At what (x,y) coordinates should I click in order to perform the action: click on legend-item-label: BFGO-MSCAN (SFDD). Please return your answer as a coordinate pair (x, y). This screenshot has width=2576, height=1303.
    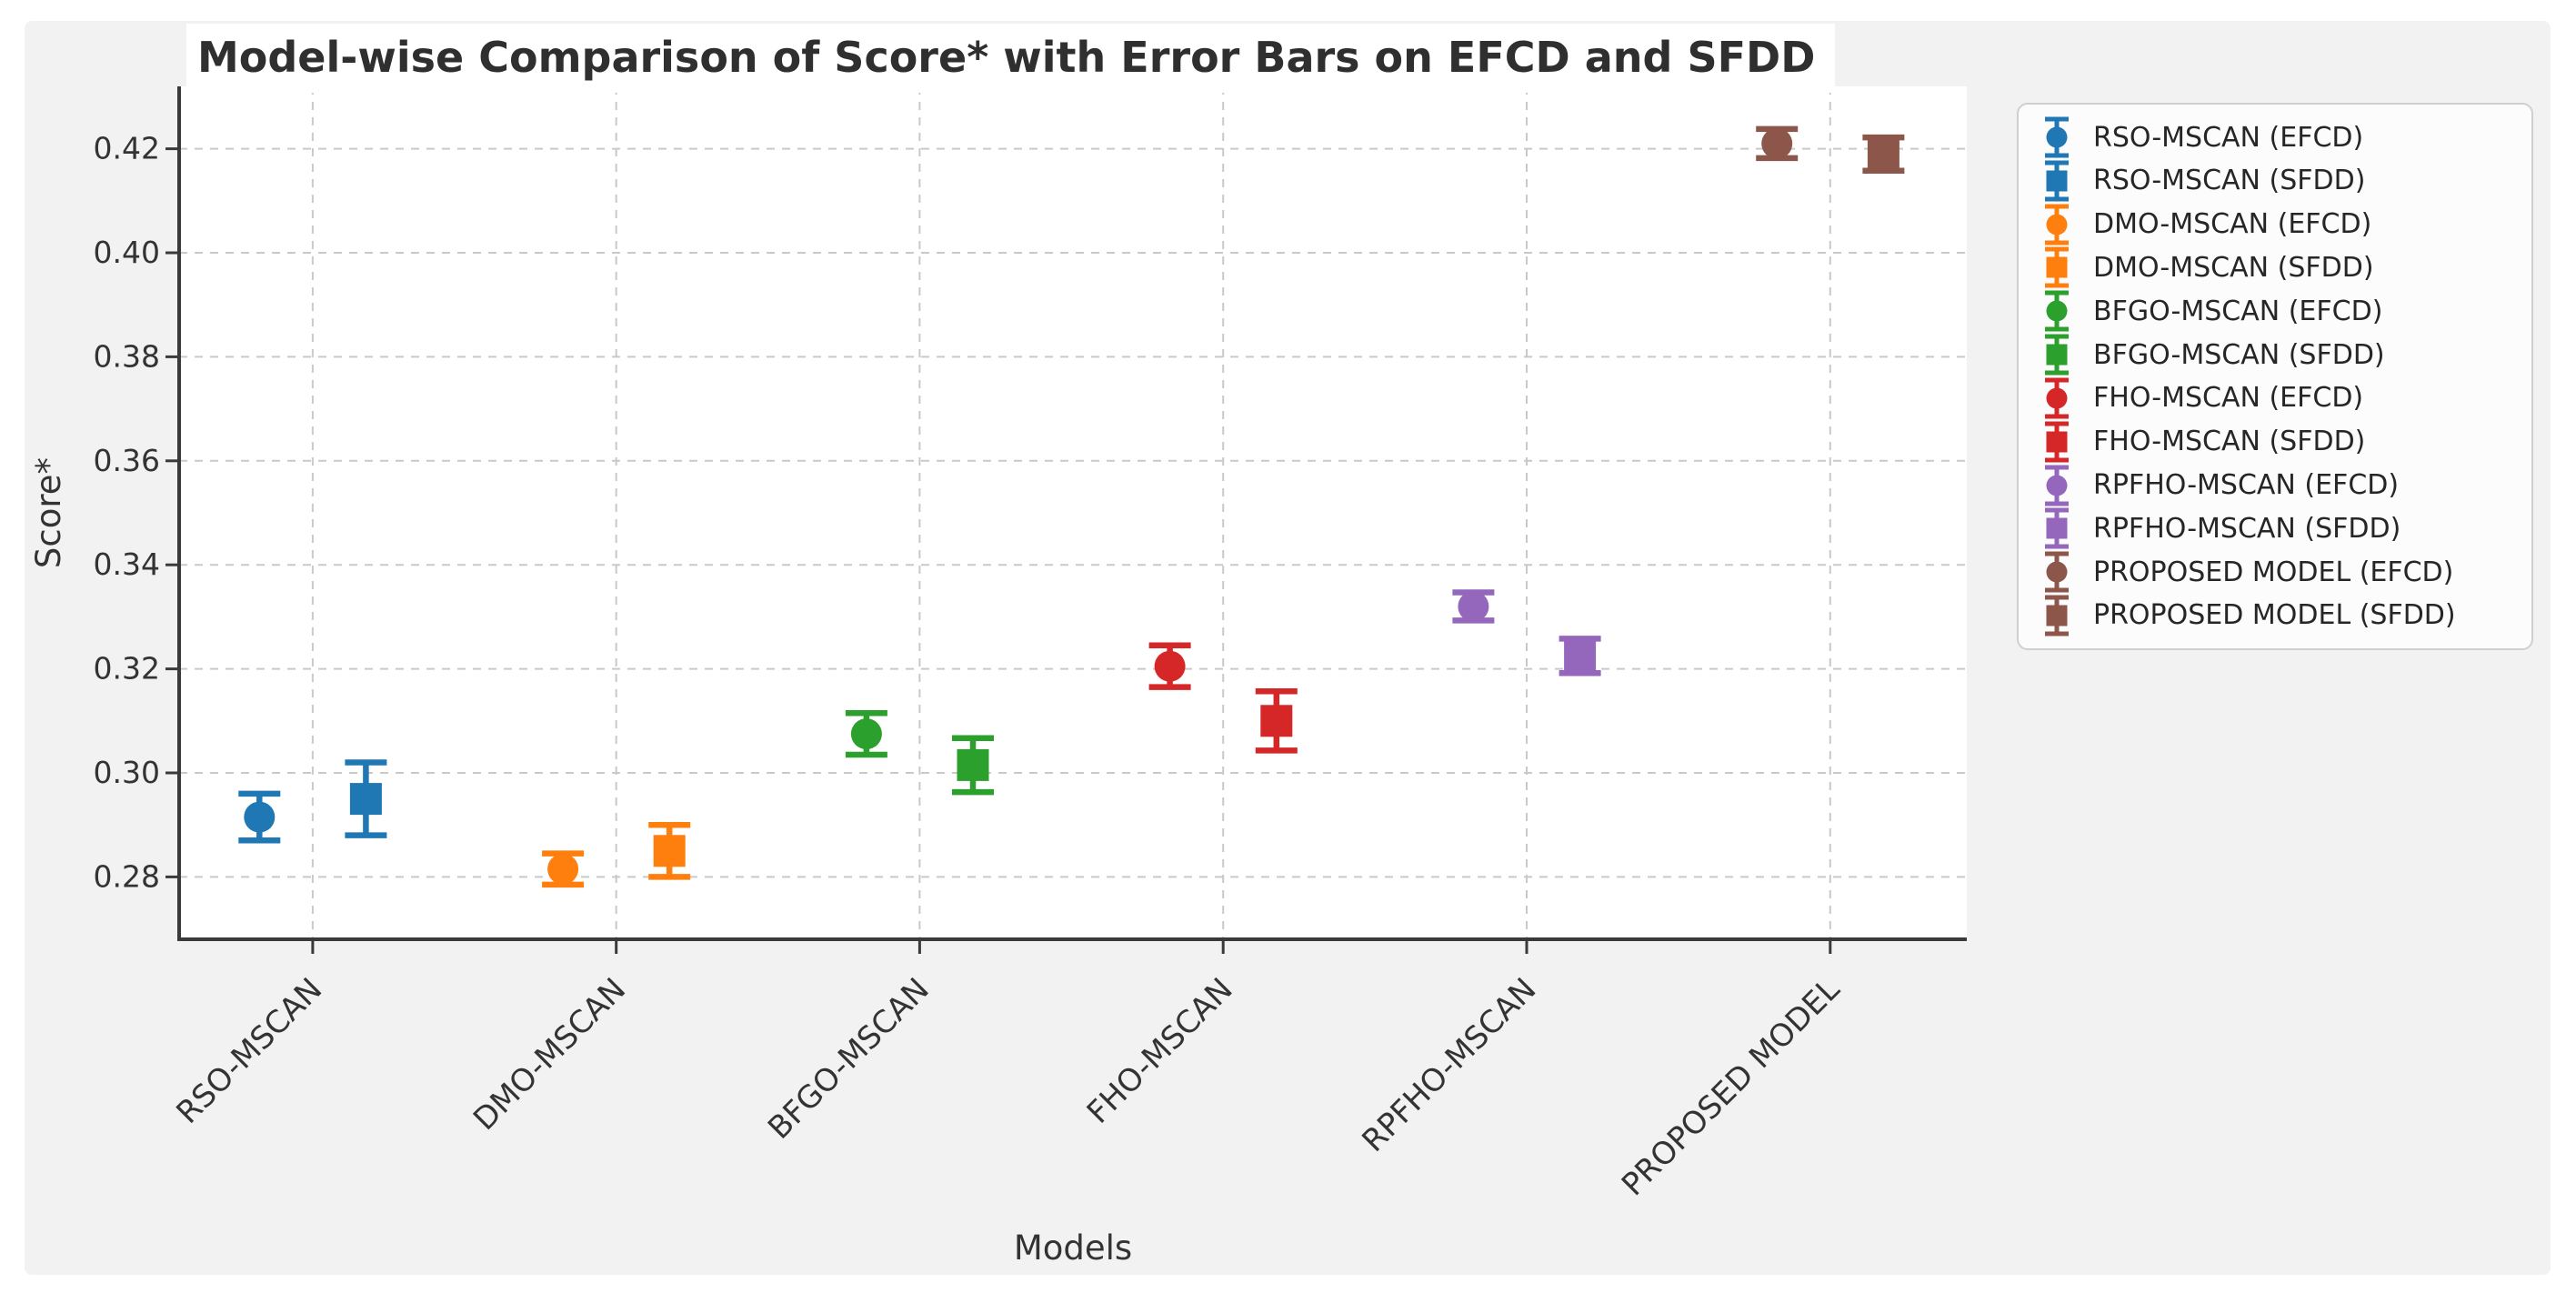
    Looking at the image, I should click on (2239, 354).